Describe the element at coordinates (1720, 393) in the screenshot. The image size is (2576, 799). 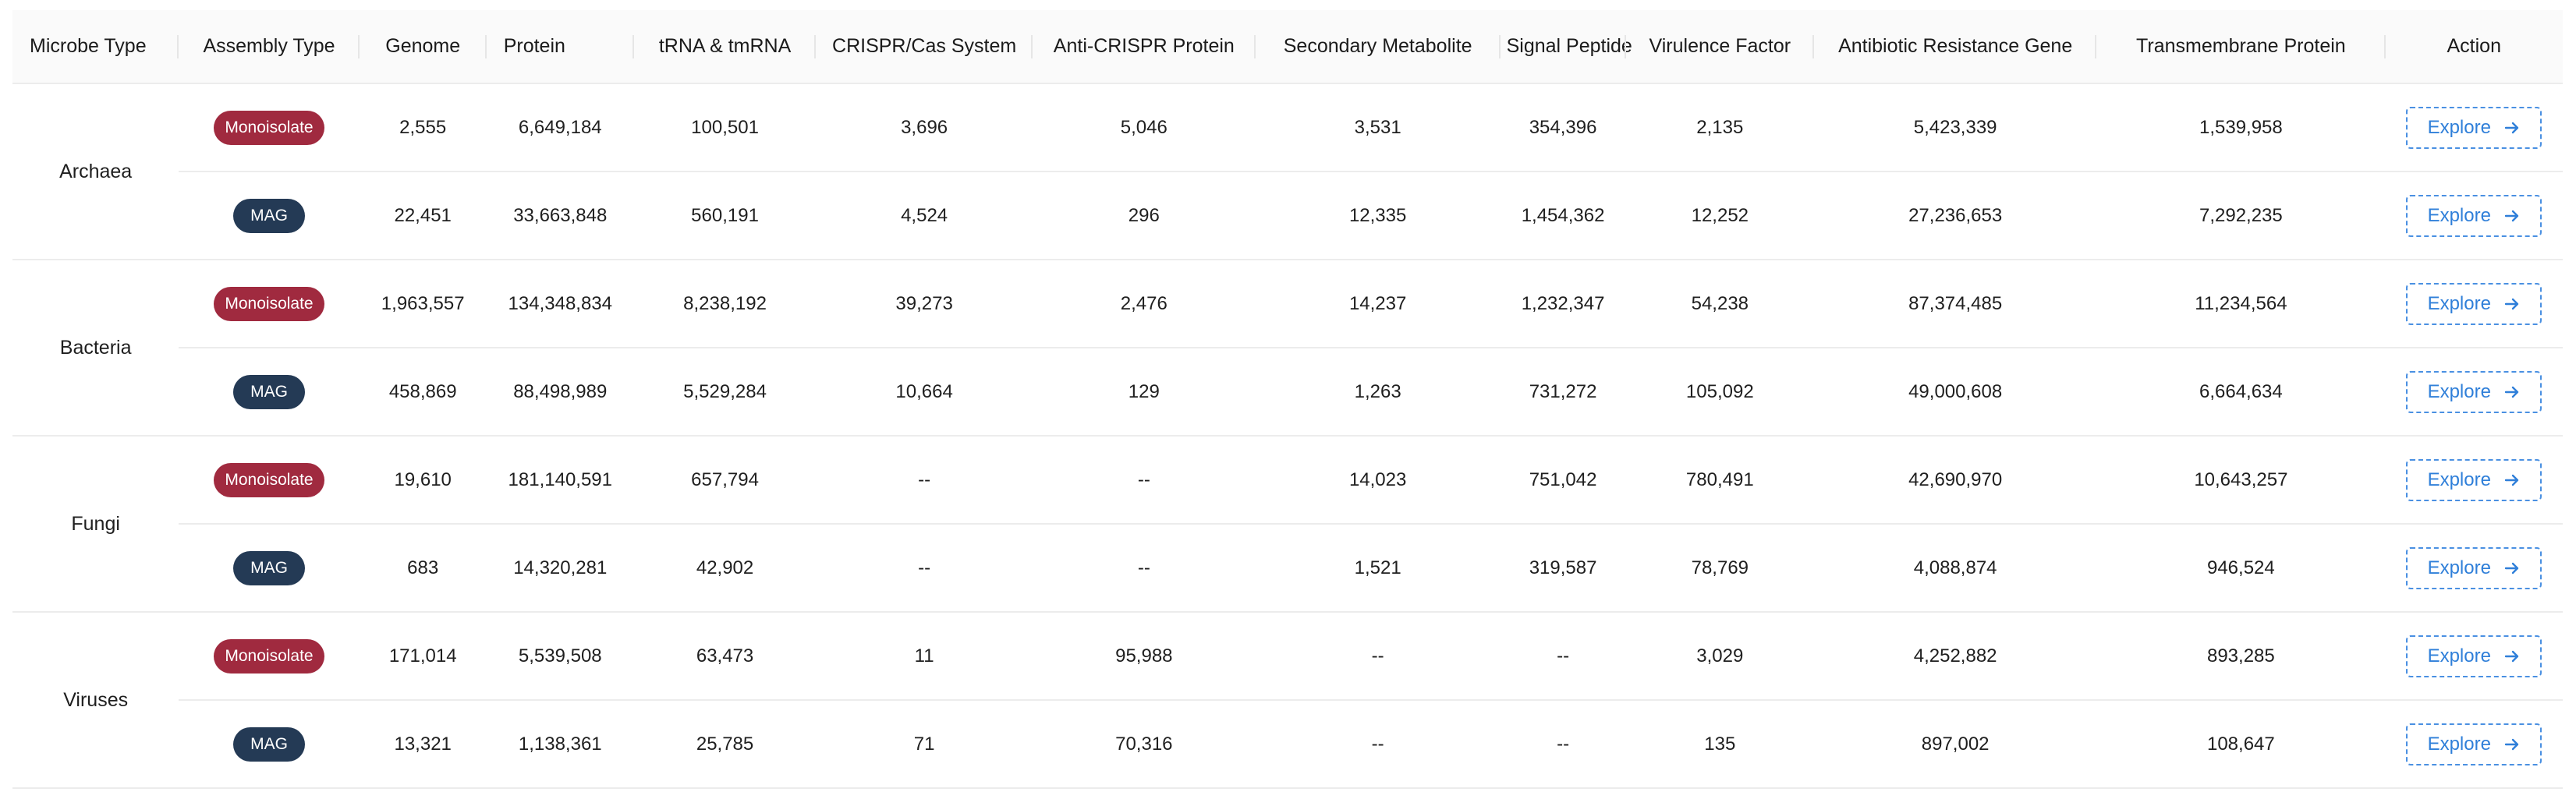
I see `virulence-factor-cell: 105,092` at that location.